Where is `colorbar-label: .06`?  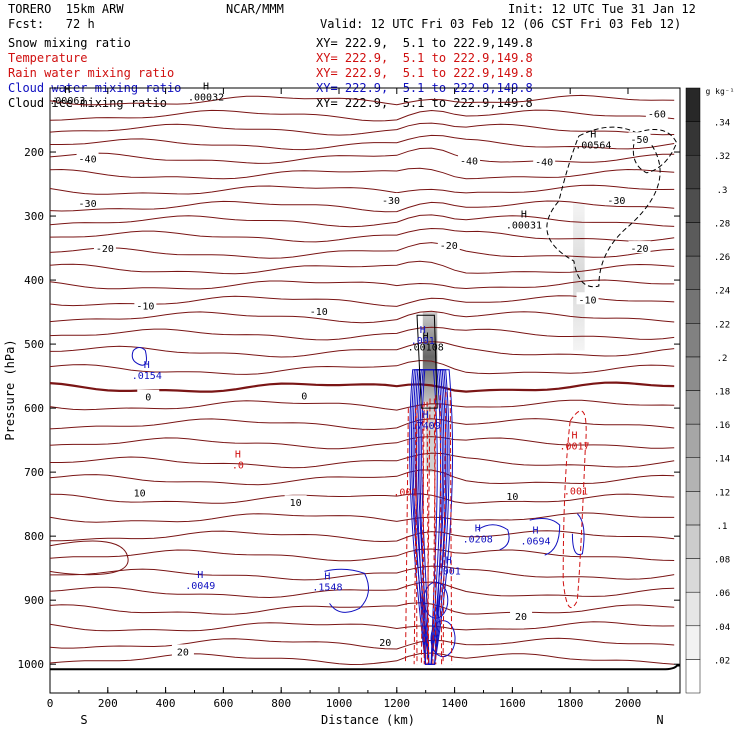 colorbar-label: .06 is located at coordinates (722, 594).